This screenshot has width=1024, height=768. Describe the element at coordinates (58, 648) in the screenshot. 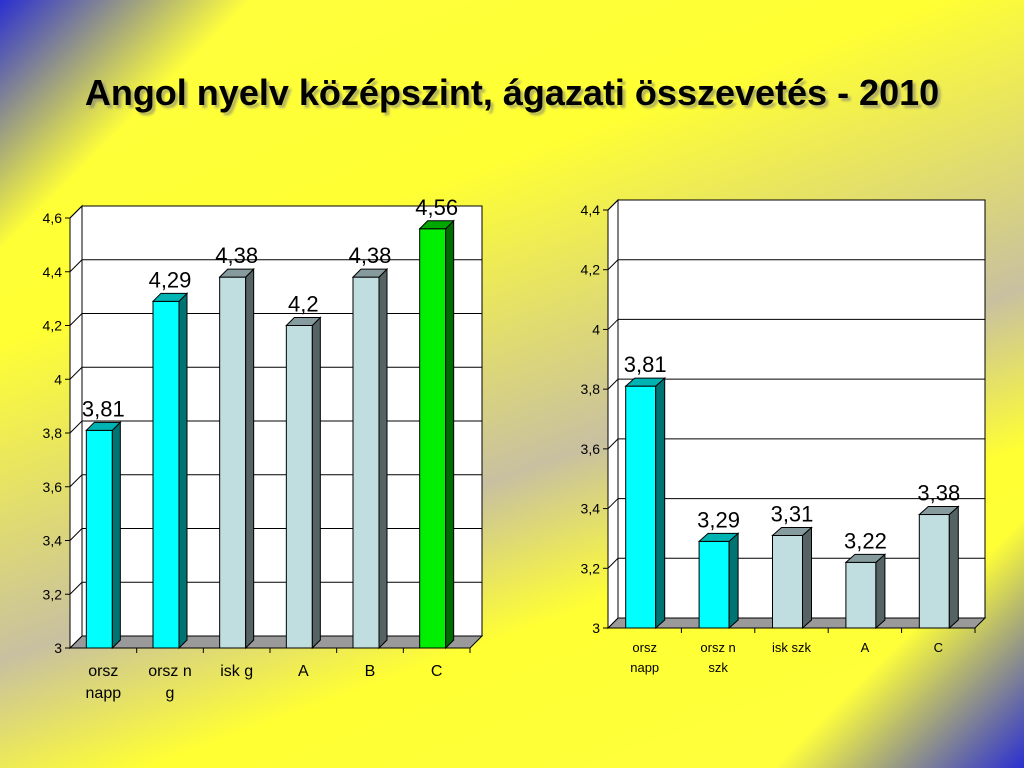

I see `c0-y-tick-label: 3` at that location.